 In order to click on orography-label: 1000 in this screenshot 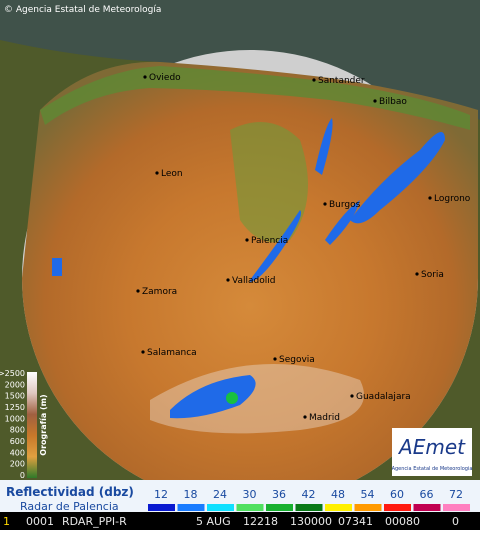, I will do `click(15, 418)`.